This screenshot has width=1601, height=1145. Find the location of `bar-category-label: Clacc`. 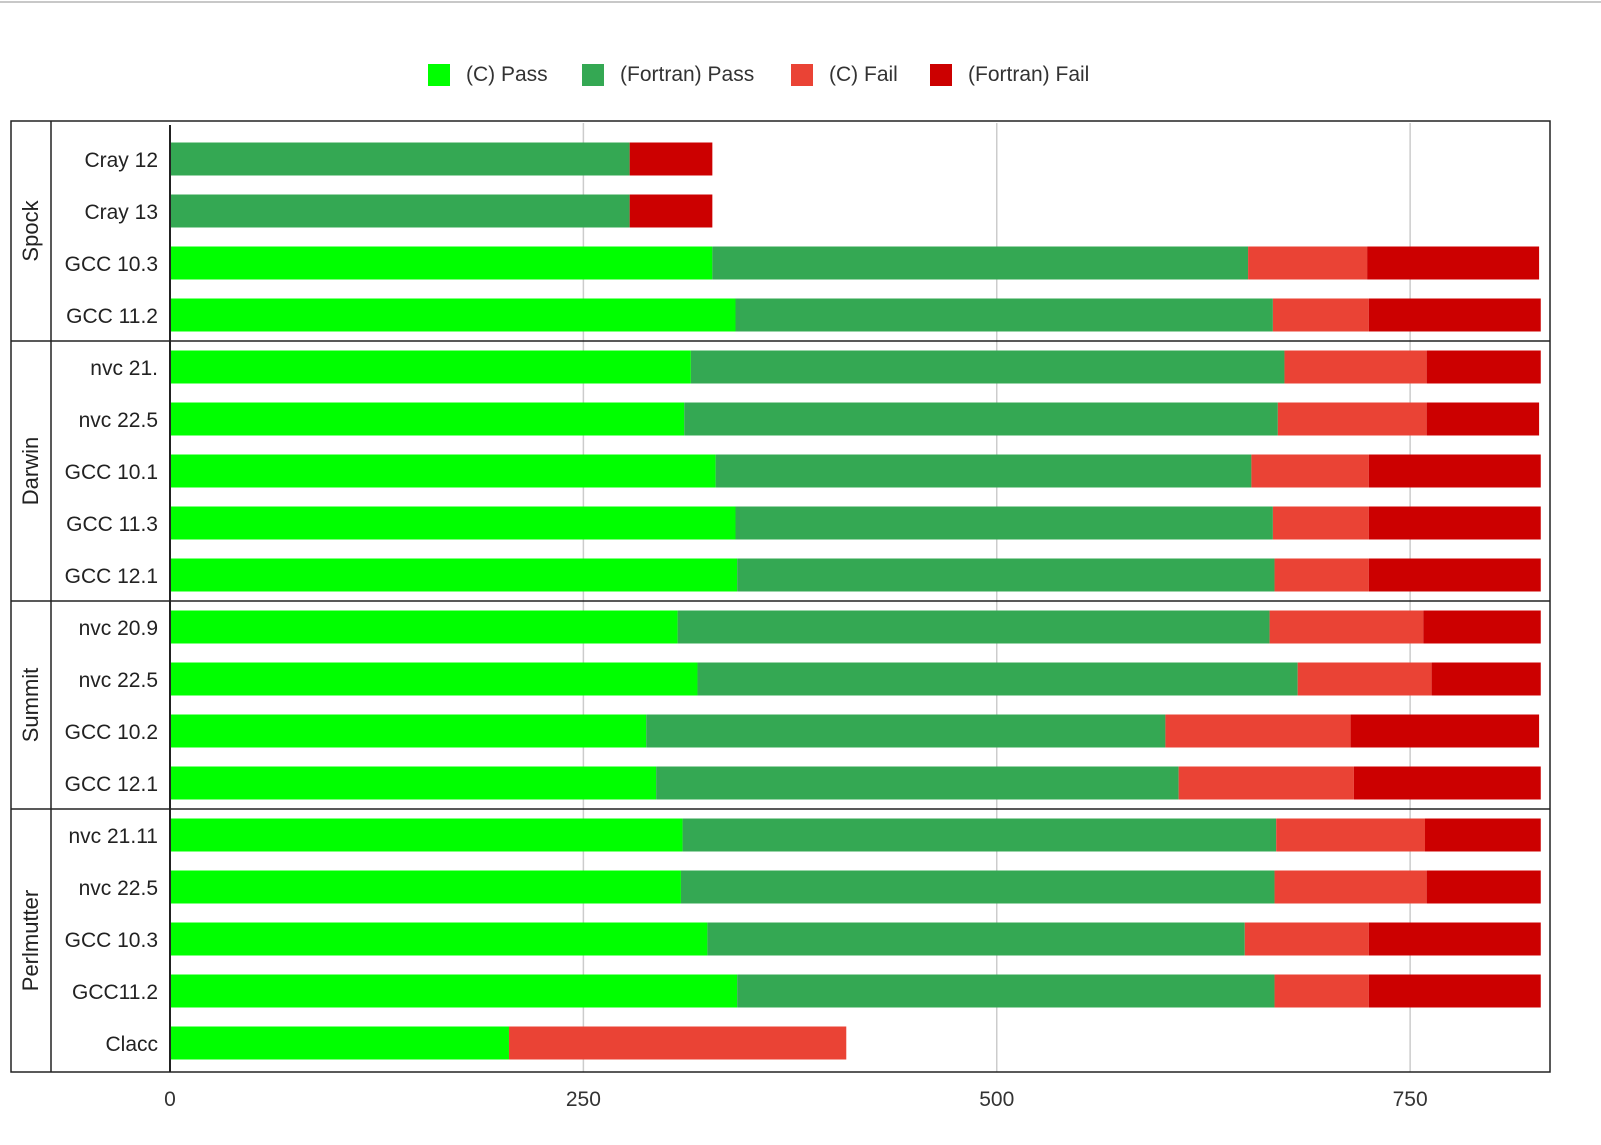

bar-category-label: Clacc is located at coordinates (131, 1044).